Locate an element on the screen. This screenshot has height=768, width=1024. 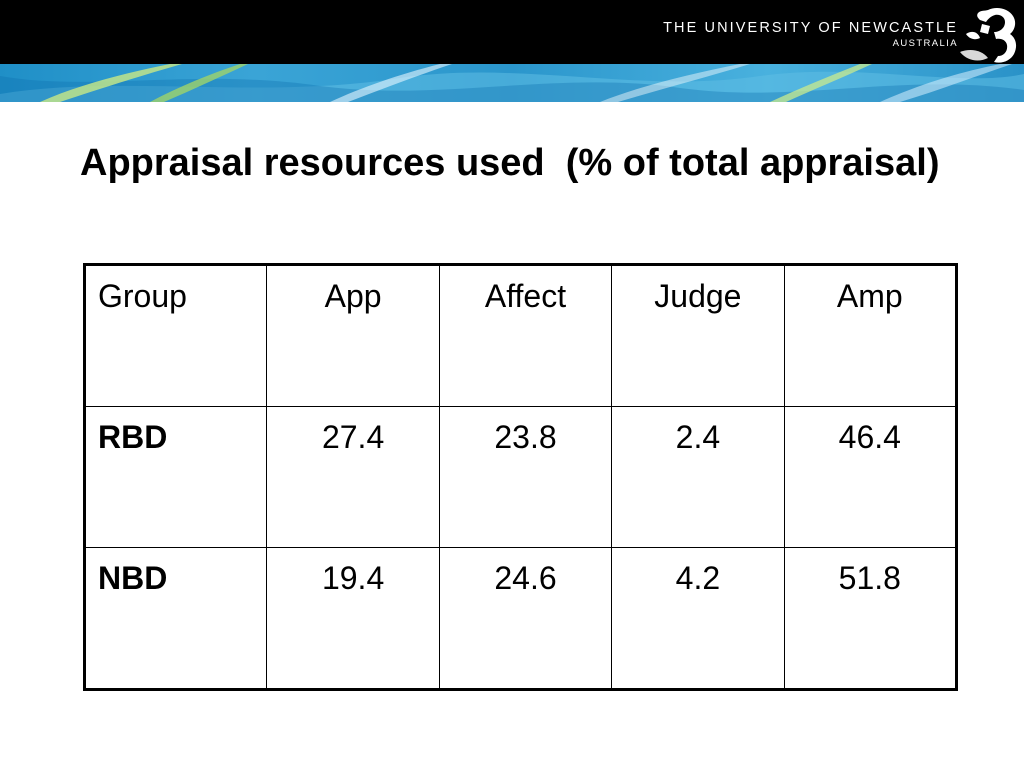
header-decorative-banner is located at coordinates (512, 83).